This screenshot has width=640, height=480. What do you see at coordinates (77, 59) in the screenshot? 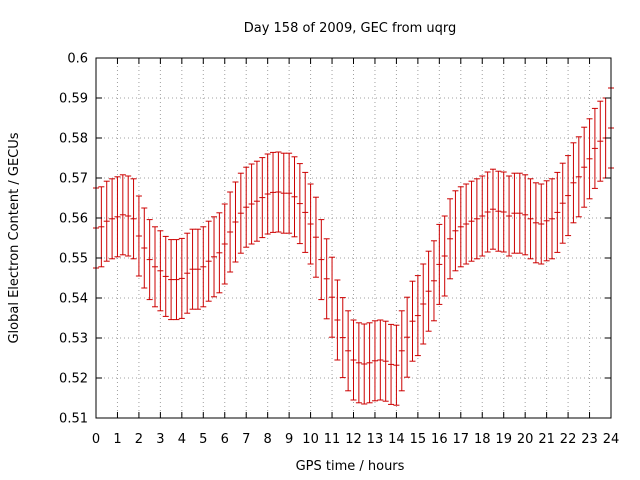
I see `y-tick-label: 0.6` at bounding box center [77, 59].